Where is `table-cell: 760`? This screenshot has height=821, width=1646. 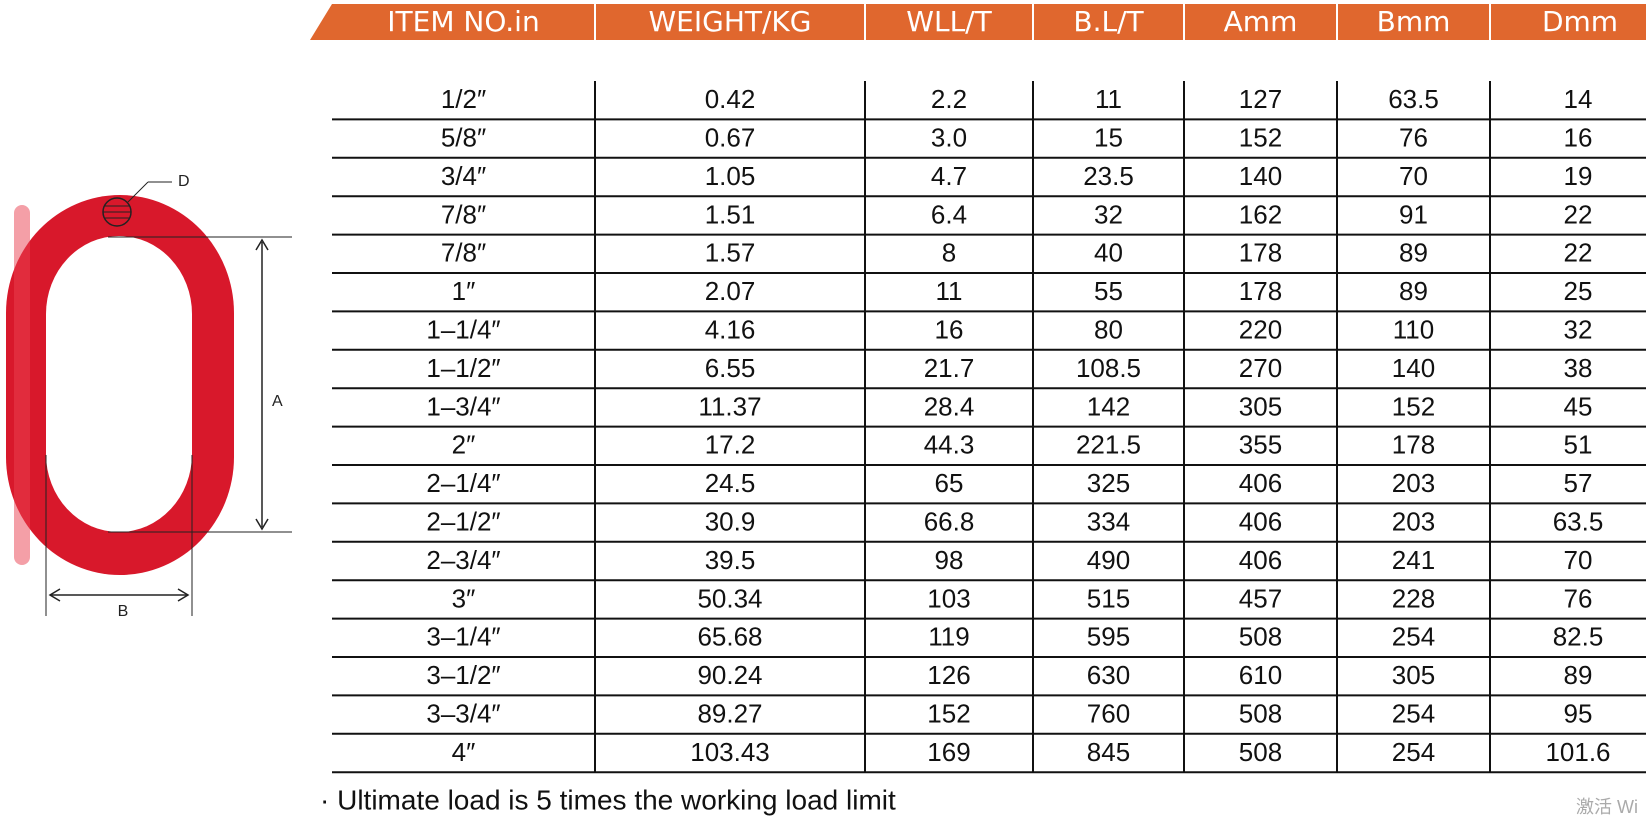
table-cell: 760 is located at coordinates (1108, 713).